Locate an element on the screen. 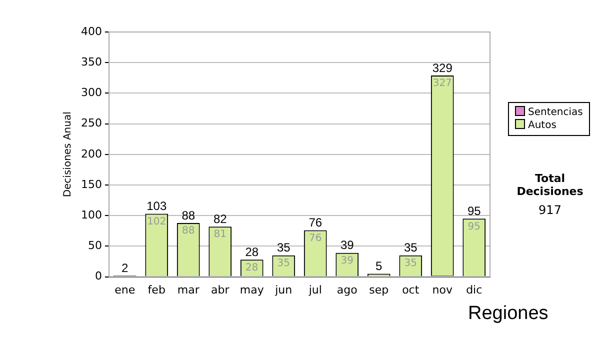  total-label: 76 is located at coordinates (315, 223).